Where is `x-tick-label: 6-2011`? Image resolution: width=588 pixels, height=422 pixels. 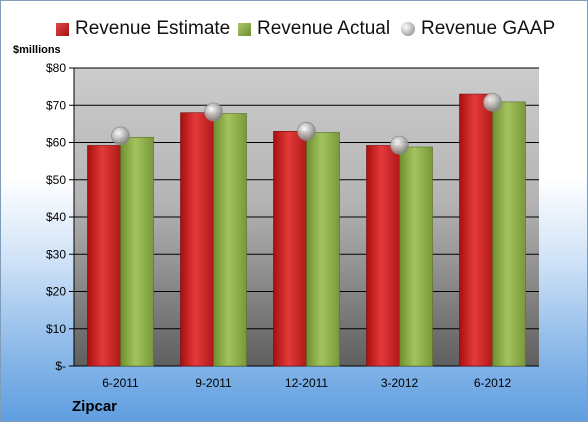 x-tick-label: 6-2011 is located at coordinates (120, 383).